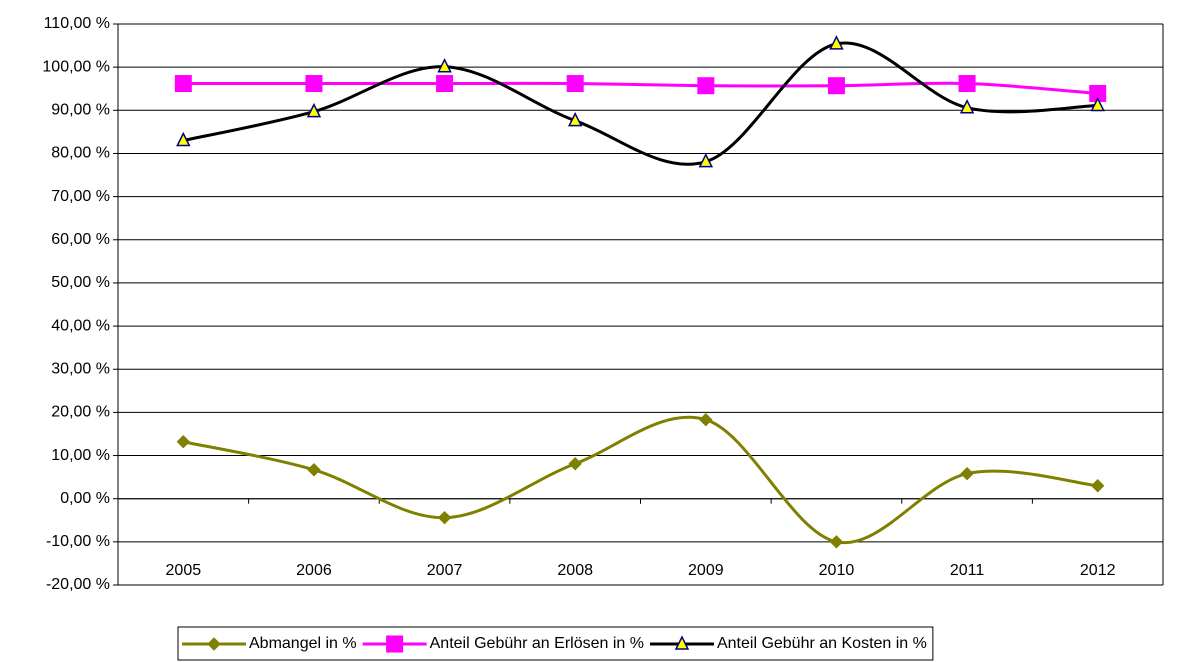 Image resolution: width=1178 pixels, height=662 pixels. Describe the element at coordinates (303, 643) in the screenshot. I see `legend-label: Abmangel in %` at that location.